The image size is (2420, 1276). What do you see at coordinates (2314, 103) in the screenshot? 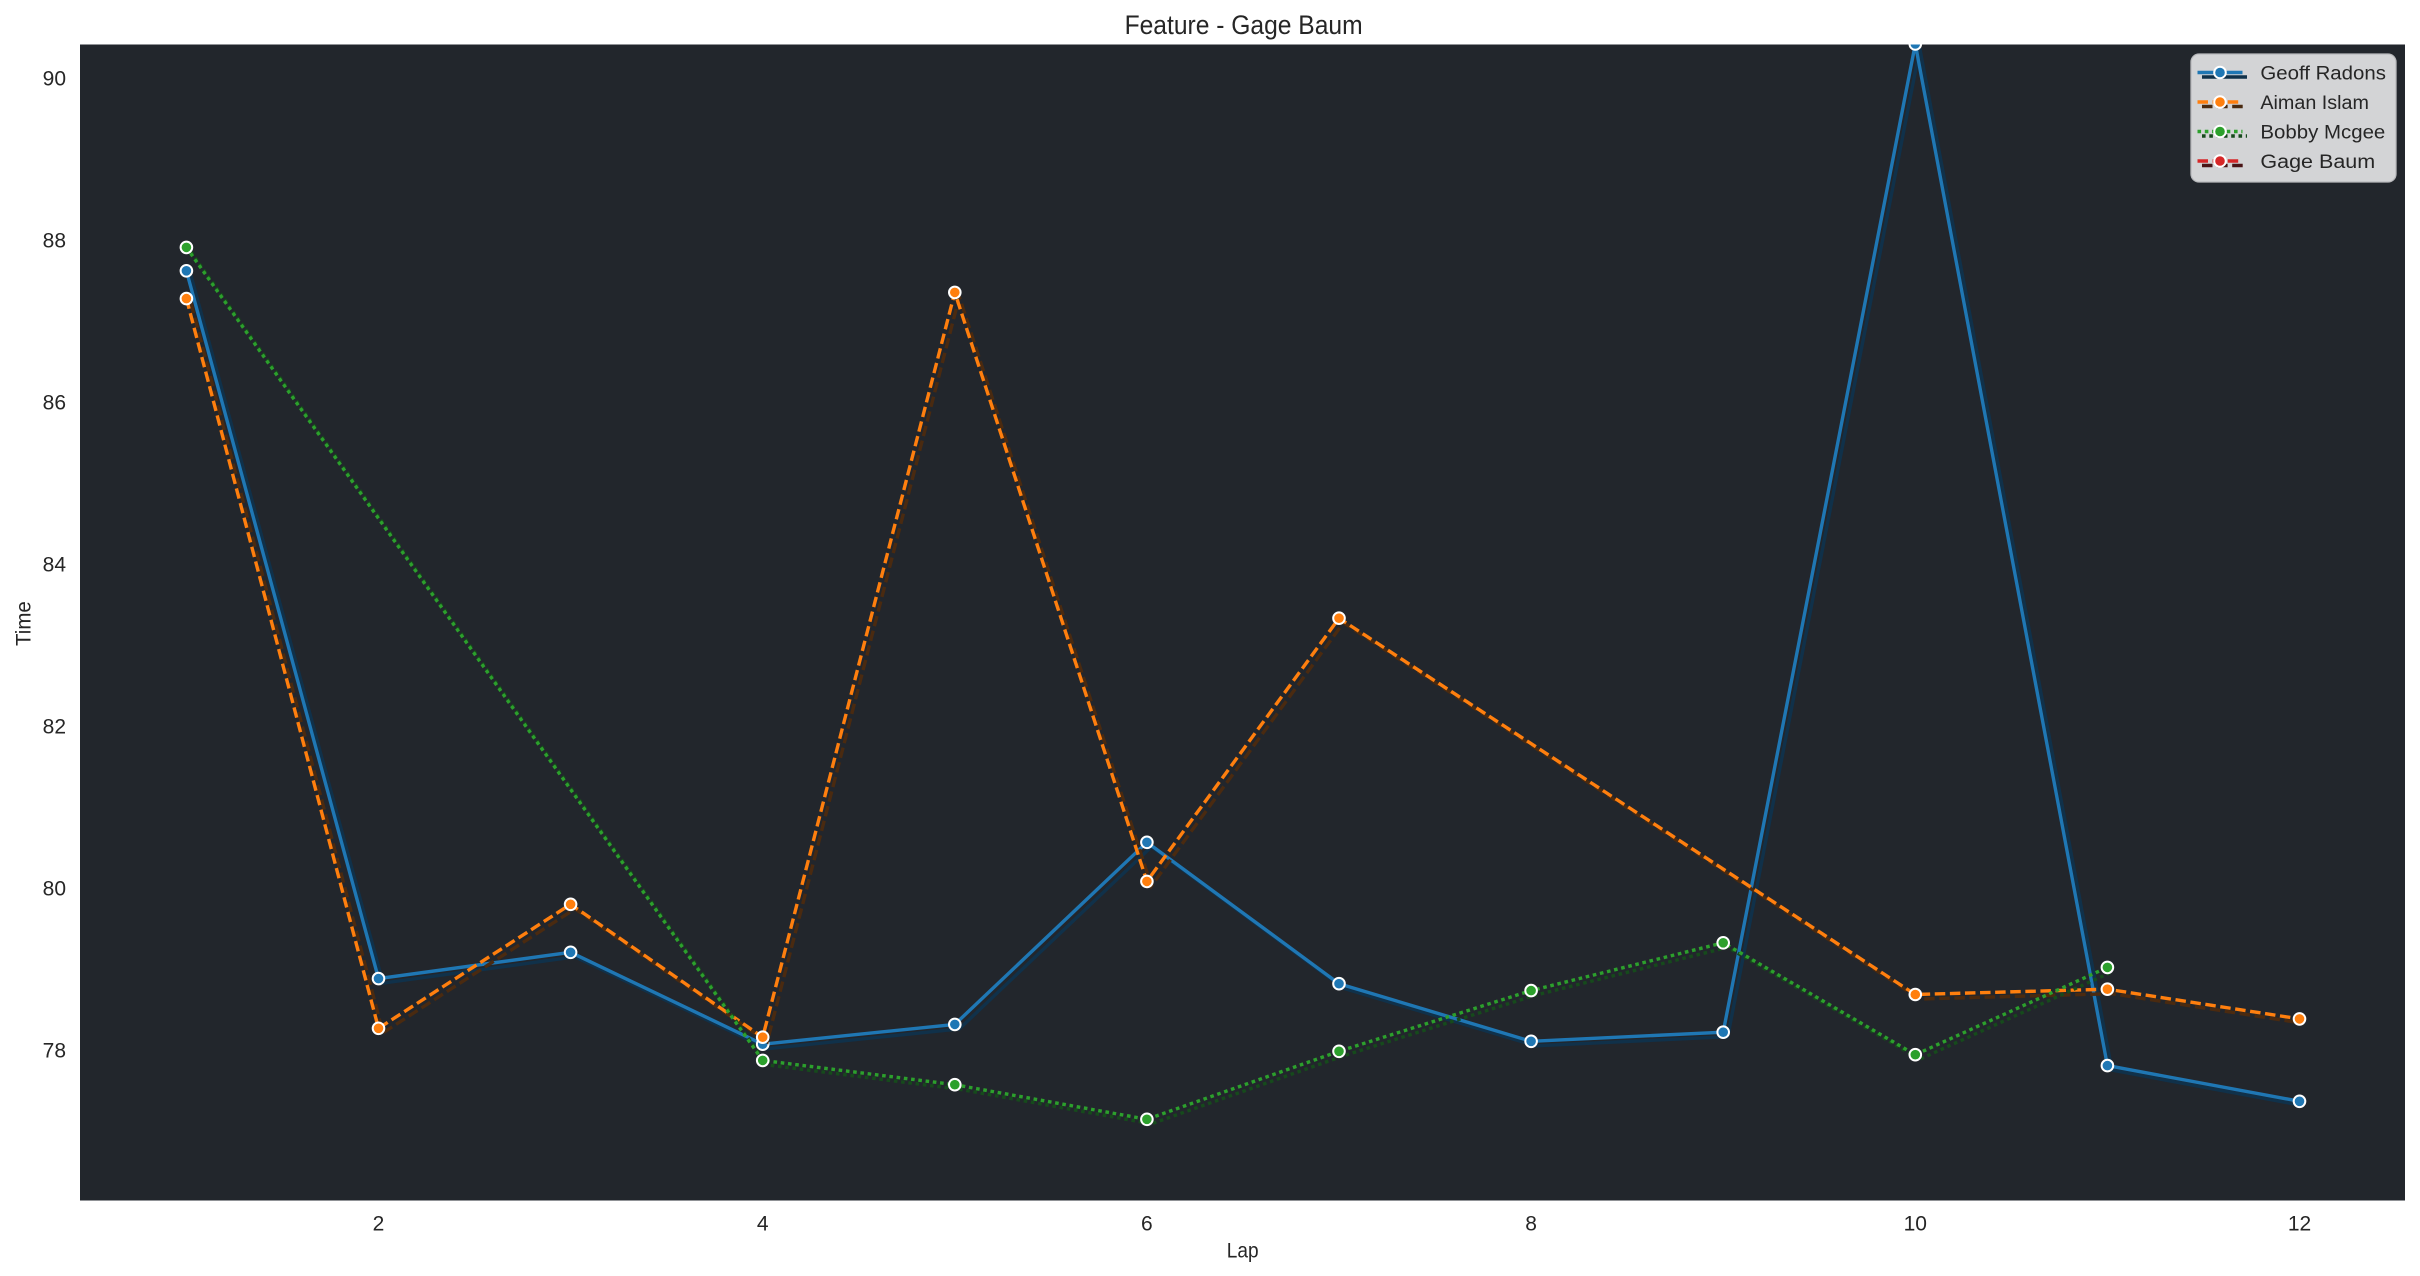
I see `svg-text: Aiman Islam` at bounding box center [2314, 103].